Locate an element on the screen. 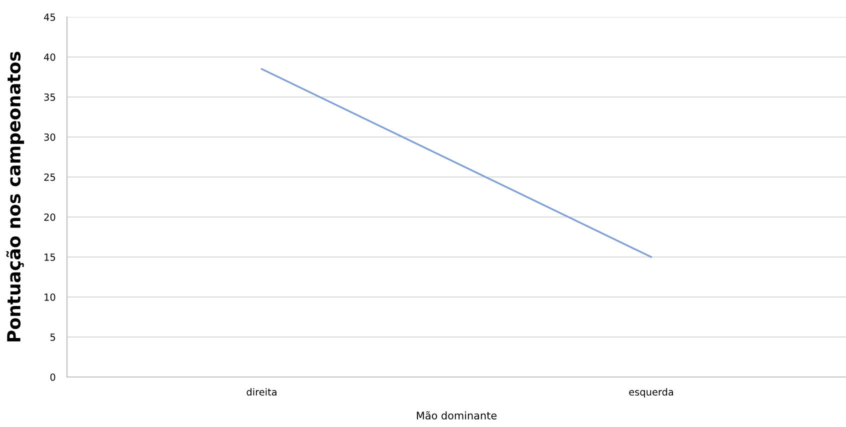 Image resolution: width=846 pixels, height=427 pixels. y-tick-label: 20 is located at coordinates (50, 217).